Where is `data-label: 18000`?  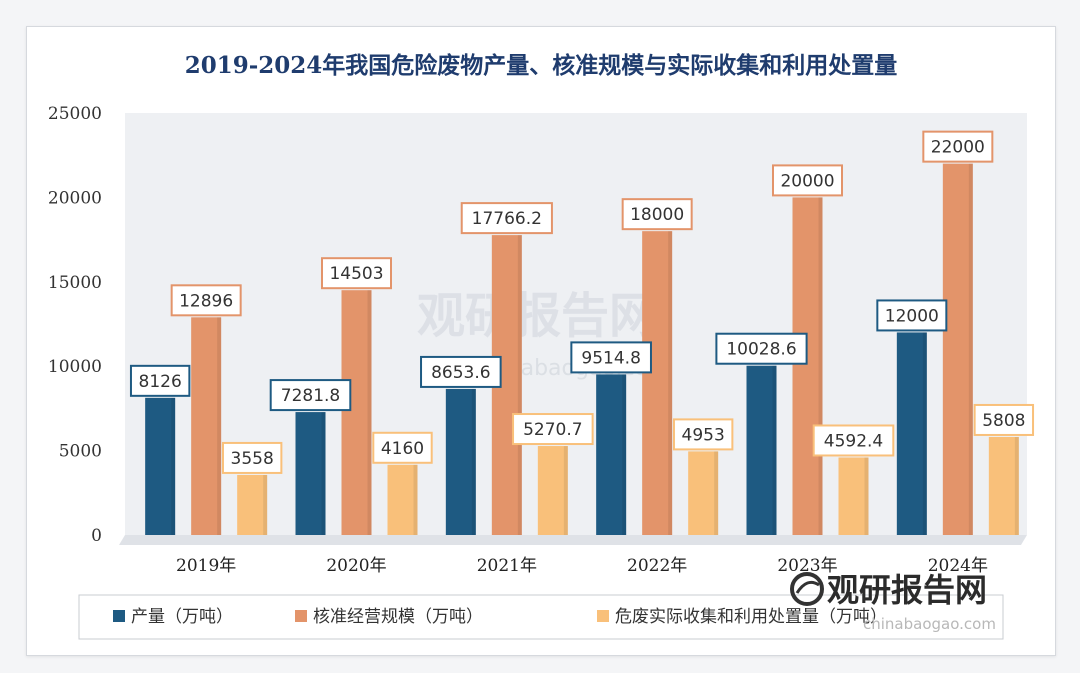
data-label: 18000 is located at coordinates (657, 214).